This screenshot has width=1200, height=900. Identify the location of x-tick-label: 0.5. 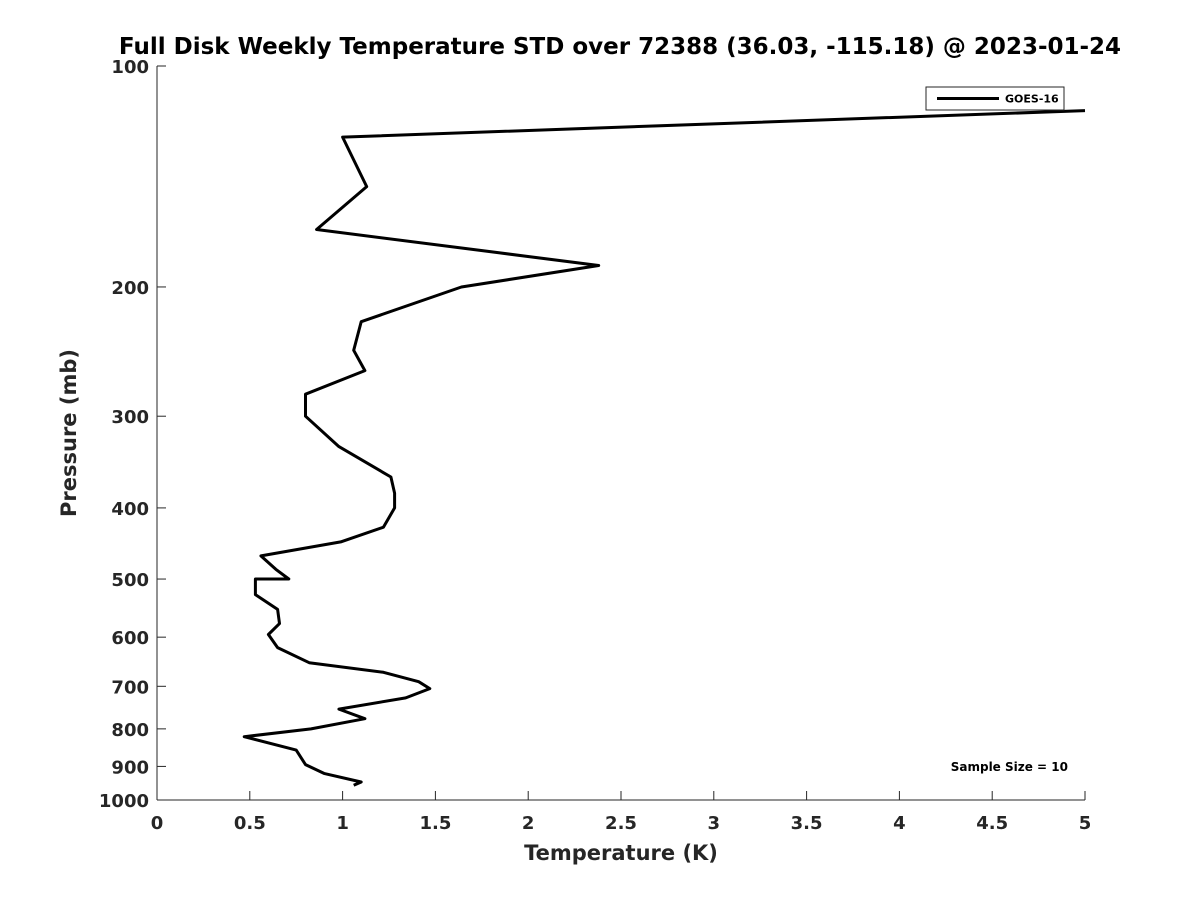
(250, 823).